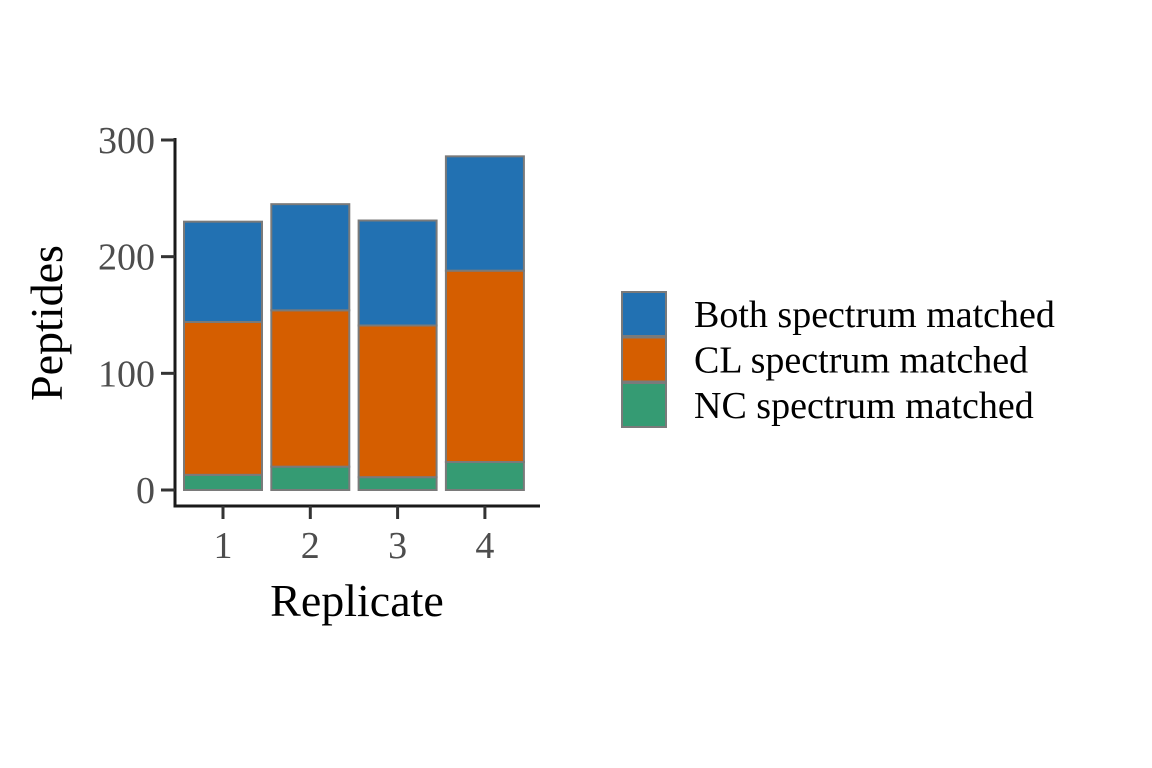 The width and height of the screenshot is (1152, 768). What do you see at coordinates (46, 323) in the screenshot?
I see `y-axis-title: Peptides` at bounding box center [46, 323].